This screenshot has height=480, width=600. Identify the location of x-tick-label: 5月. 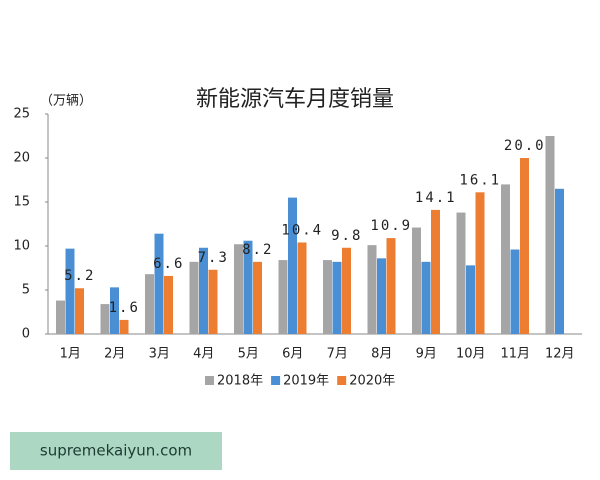
(248, 354).